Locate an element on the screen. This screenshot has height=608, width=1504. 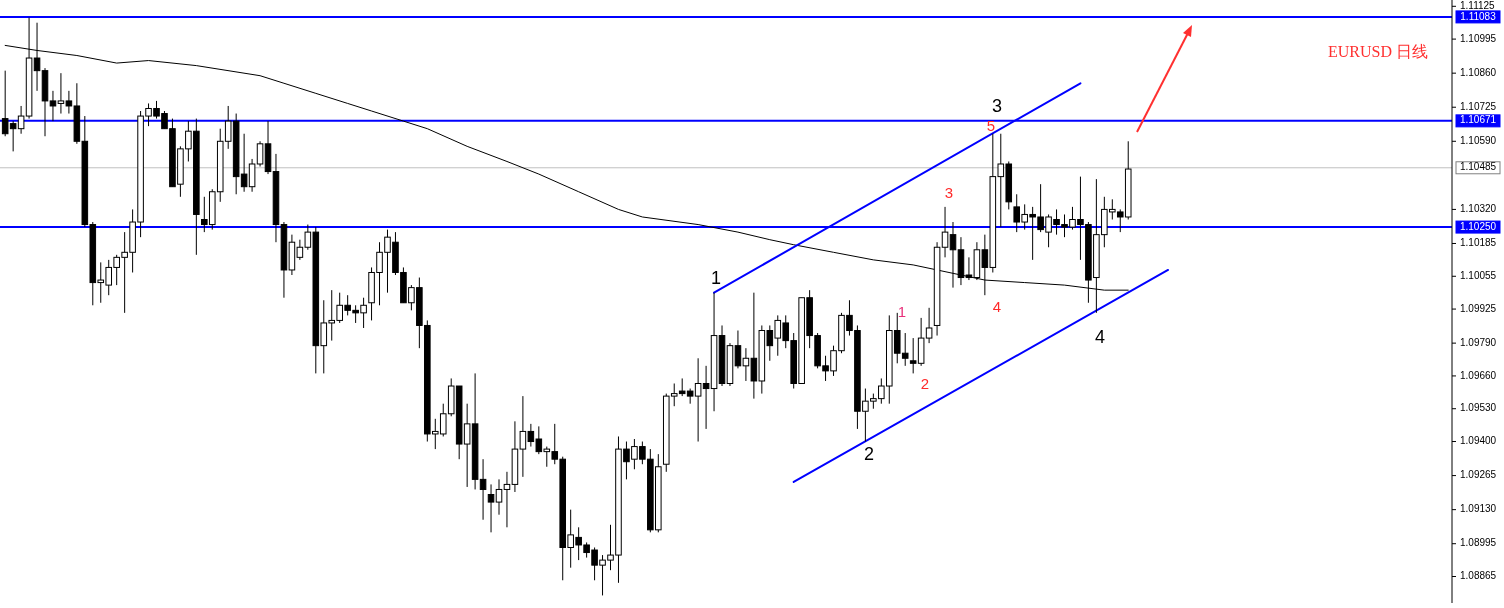
y-tick-label: 1.10320 is located at coordinates (1478, 209).